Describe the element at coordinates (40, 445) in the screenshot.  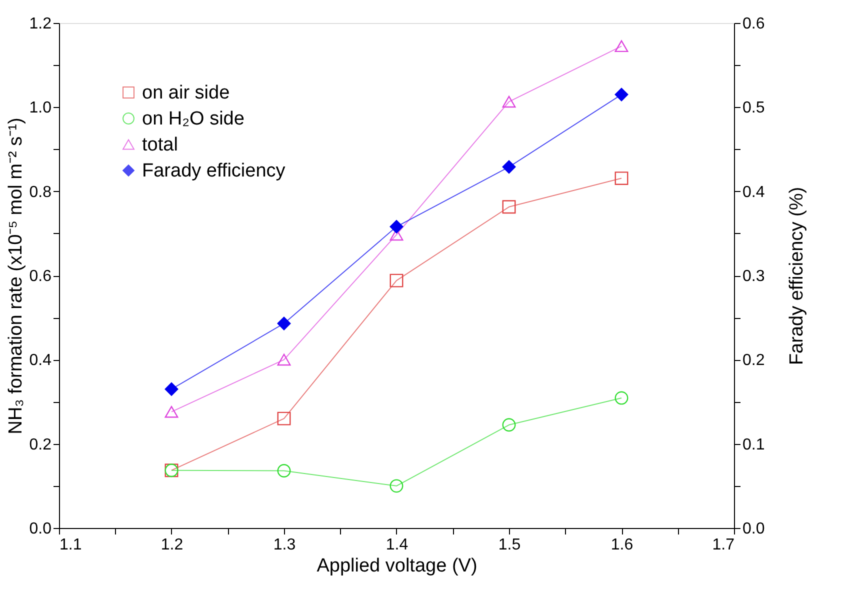
I see `y-tick-label: 0.2` at that location.